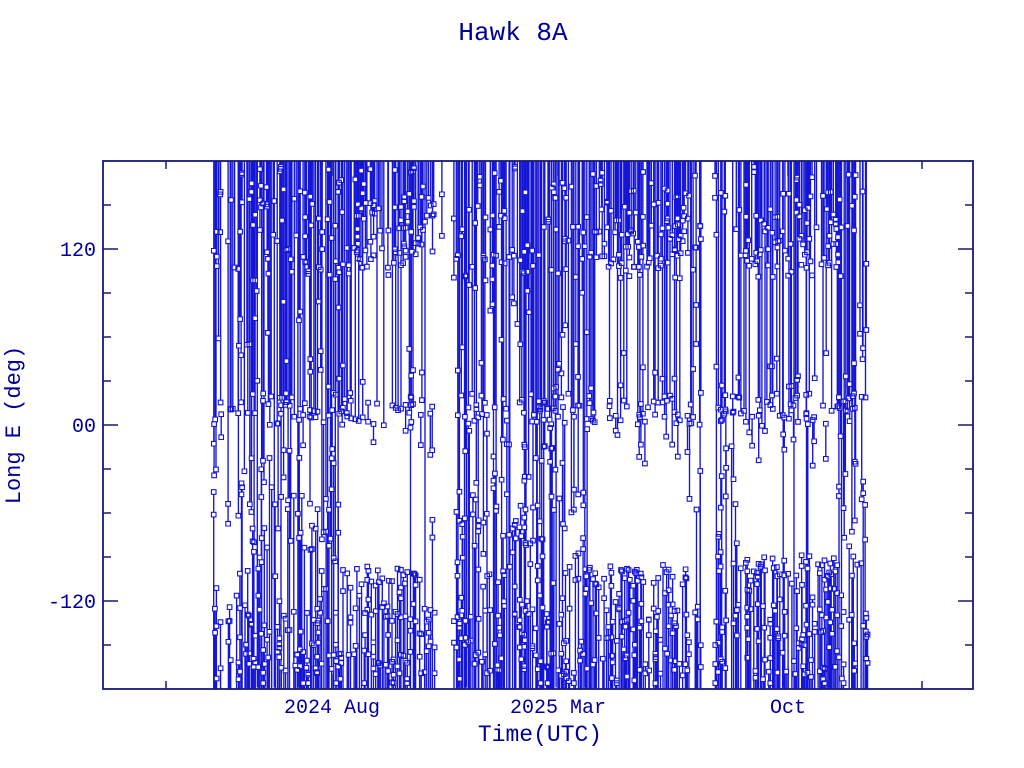  I want to click on y-tick-label: 00, so click(84, 427).